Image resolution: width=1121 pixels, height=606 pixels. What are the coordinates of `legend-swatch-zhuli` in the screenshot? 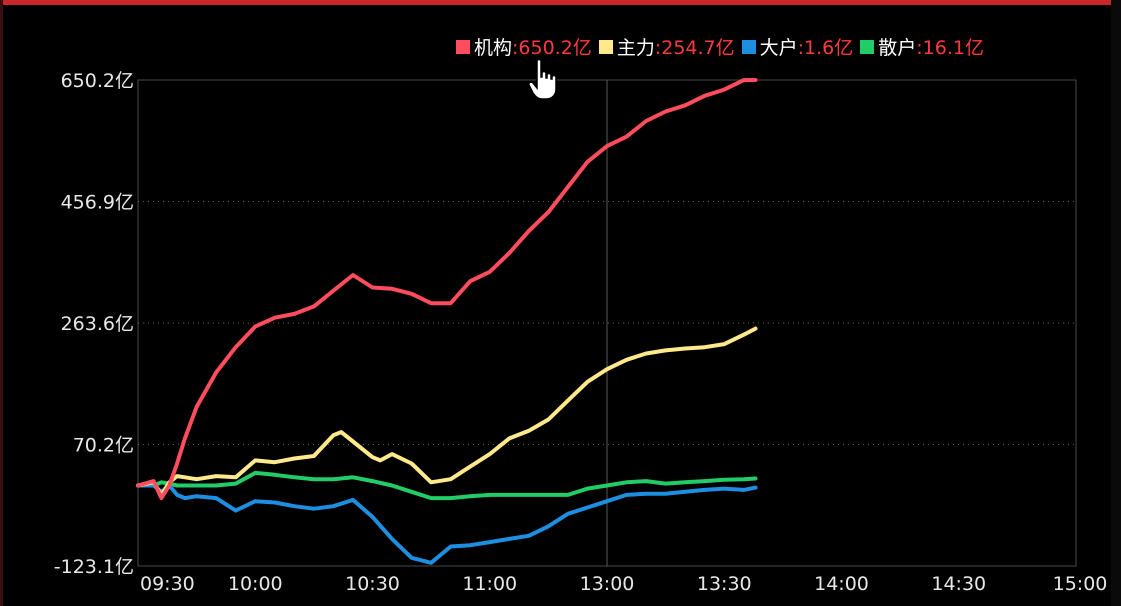 It's located at (605, 46).